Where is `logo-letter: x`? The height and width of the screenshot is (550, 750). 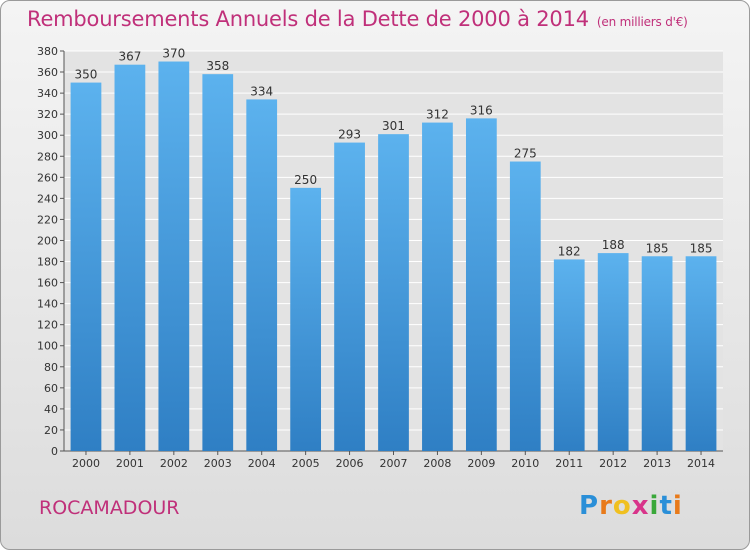
logo-letter: x is located at coordinates (640, 506).